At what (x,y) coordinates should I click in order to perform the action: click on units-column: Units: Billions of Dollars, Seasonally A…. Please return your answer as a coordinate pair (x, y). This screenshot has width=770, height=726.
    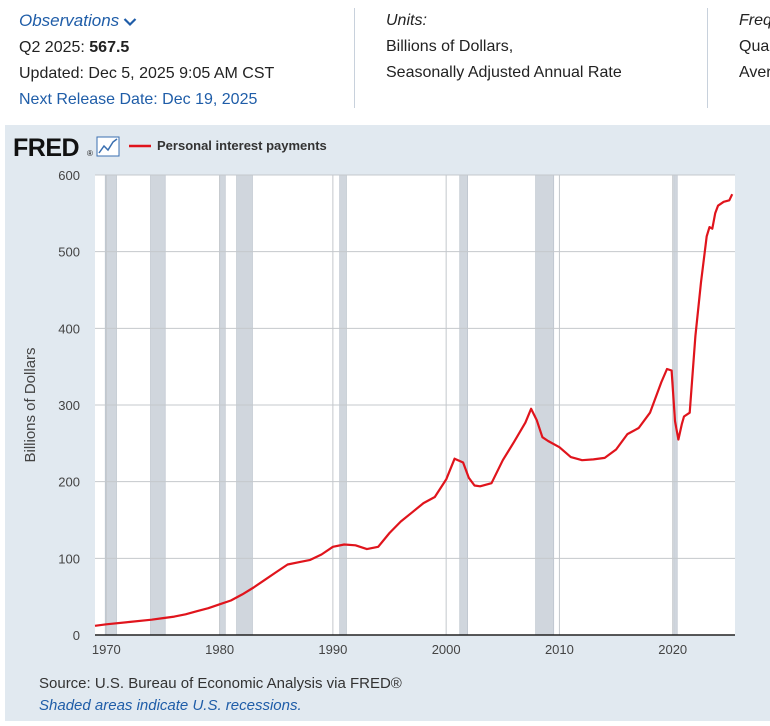
    Looking at the image, I should click on (504, 47).